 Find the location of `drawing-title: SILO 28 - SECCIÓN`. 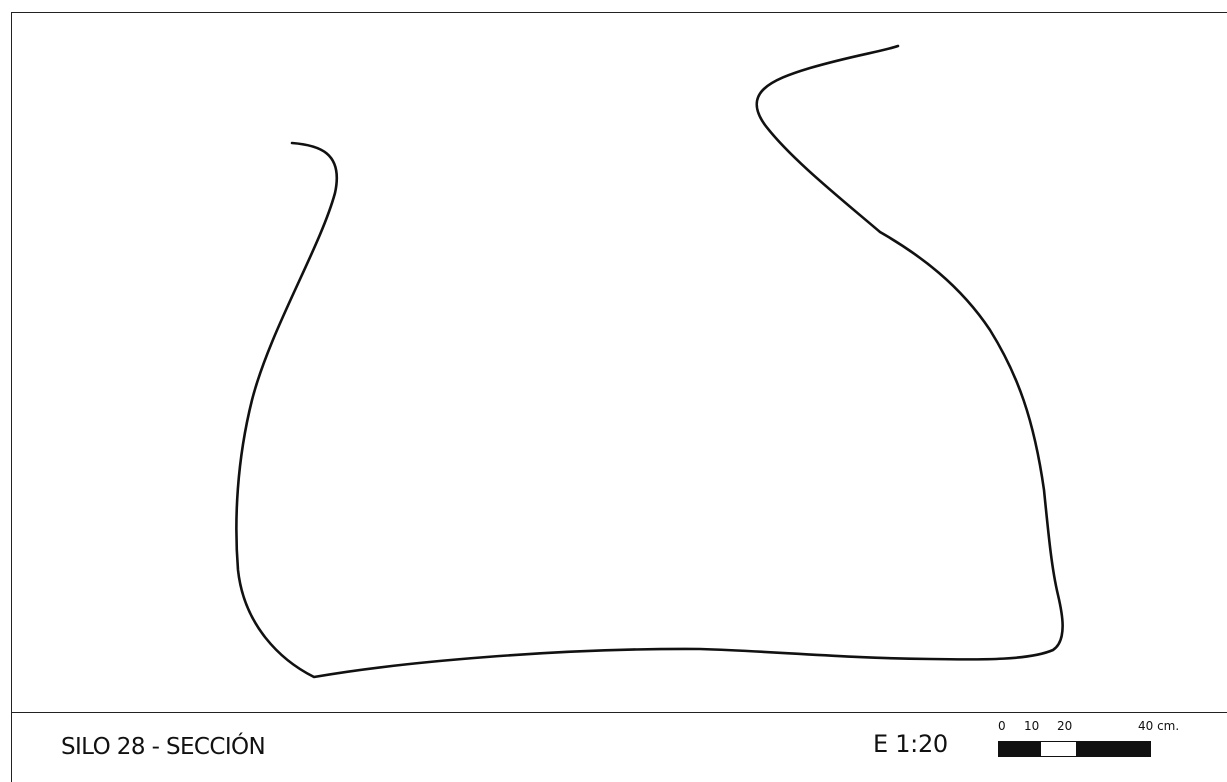

drawing-title: SILO 28 - SECCIÓN is located at coordinates (163, 747).